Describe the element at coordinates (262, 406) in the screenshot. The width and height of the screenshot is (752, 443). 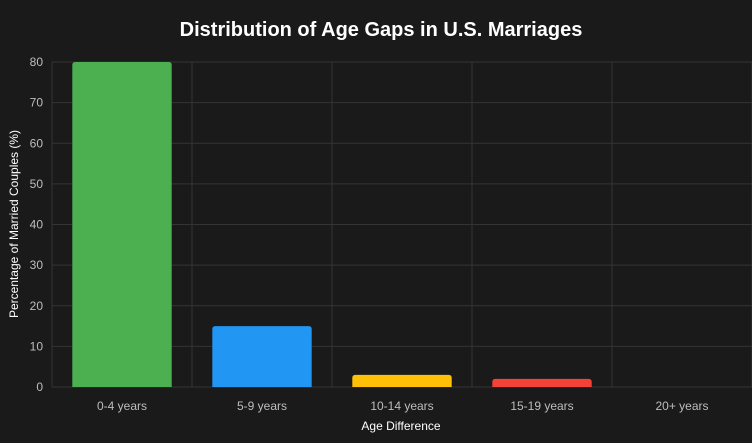
I see `x-tick-label: 5-9 years` at that location.